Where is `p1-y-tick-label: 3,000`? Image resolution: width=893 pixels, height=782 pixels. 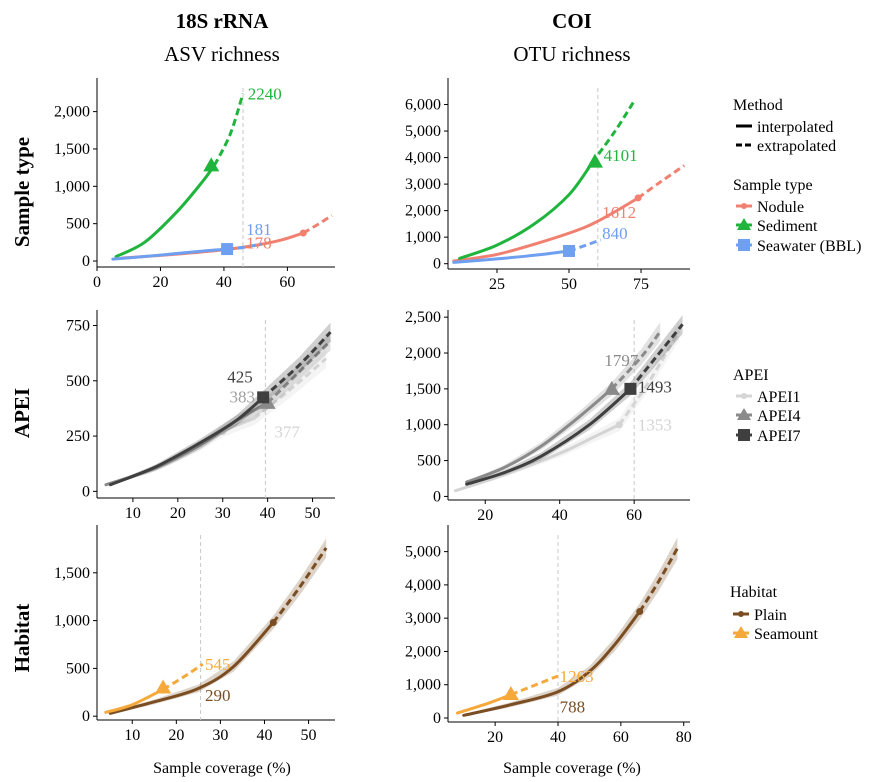
p1-y-tick-label: 3,000 is located at coordinates (423, 184).